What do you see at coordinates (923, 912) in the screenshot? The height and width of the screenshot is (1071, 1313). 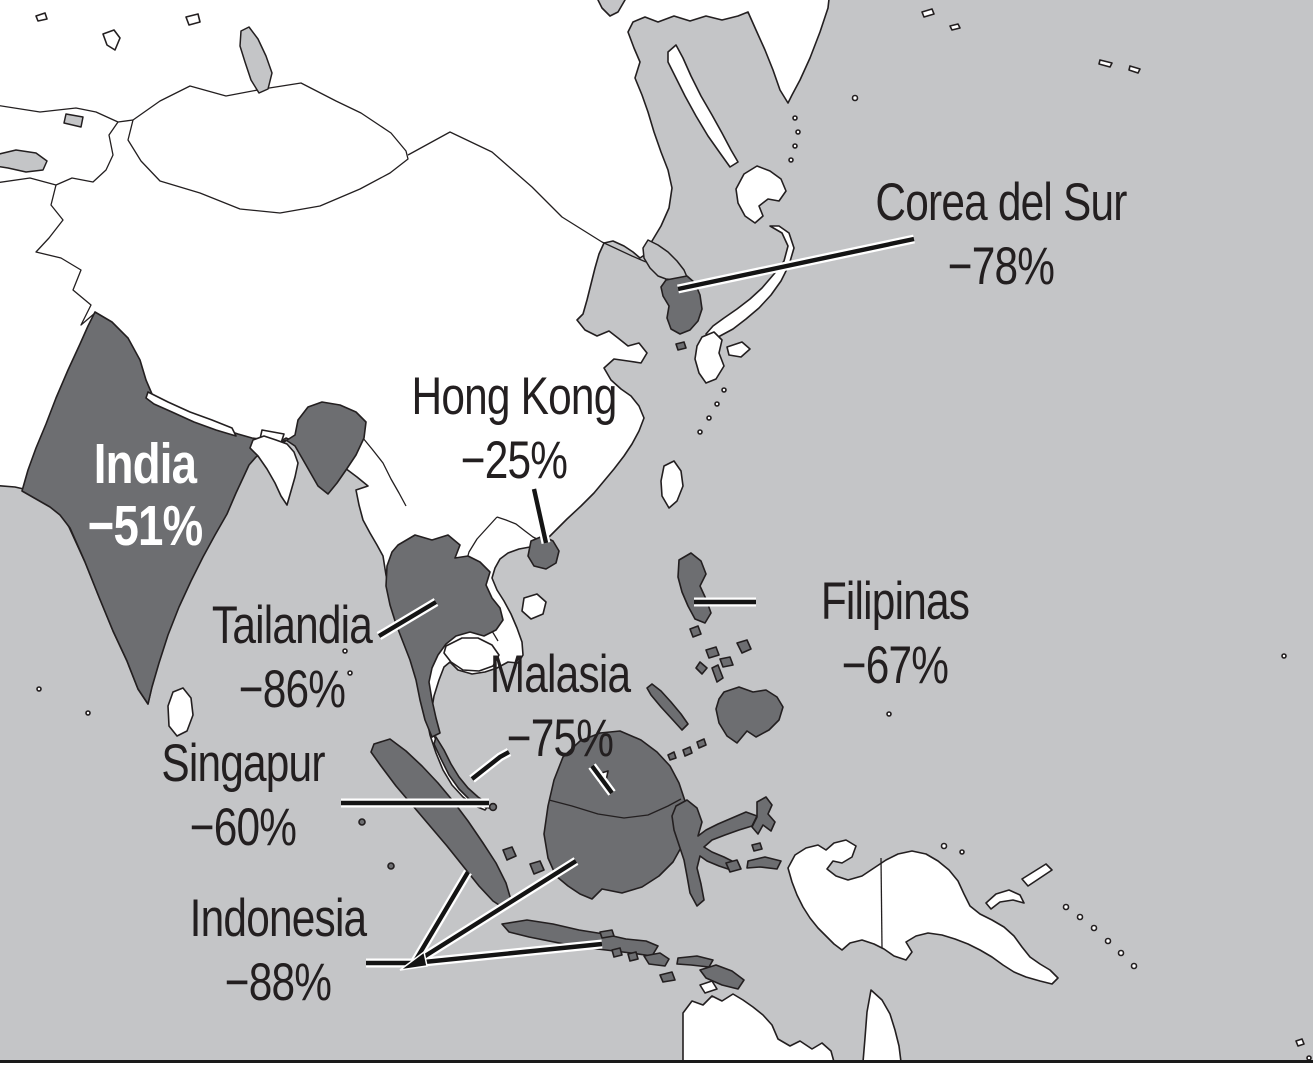 I see `island-new-guinea` at bounding box center [923, 912].